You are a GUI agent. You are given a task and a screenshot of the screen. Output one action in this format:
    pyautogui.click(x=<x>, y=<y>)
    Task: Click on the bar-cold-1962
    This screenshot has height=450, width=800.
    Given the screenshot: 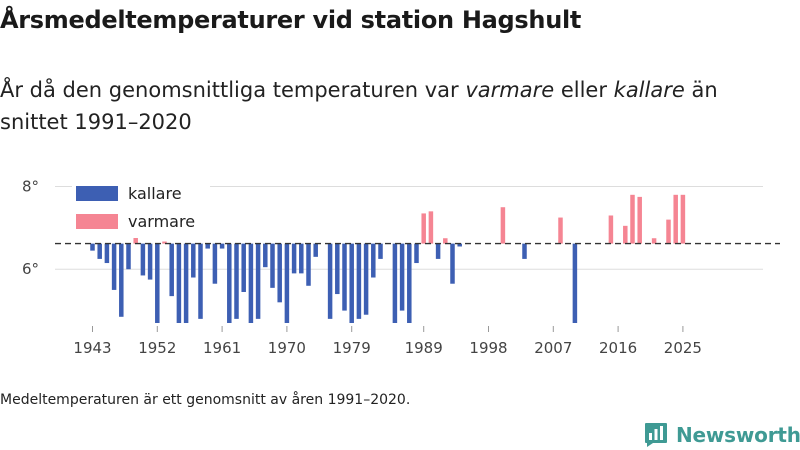 What is the action you would take?
    pyautogui.click(x=229, y=283)
    